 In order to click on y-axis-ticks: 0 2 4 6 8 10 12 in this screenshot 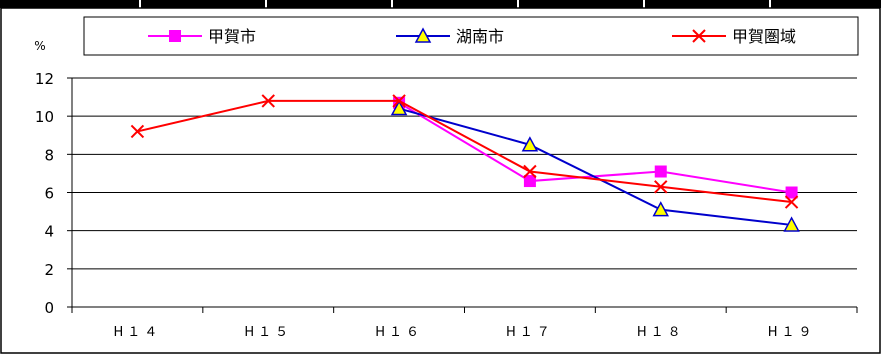, I will do `click(53, 193)`.